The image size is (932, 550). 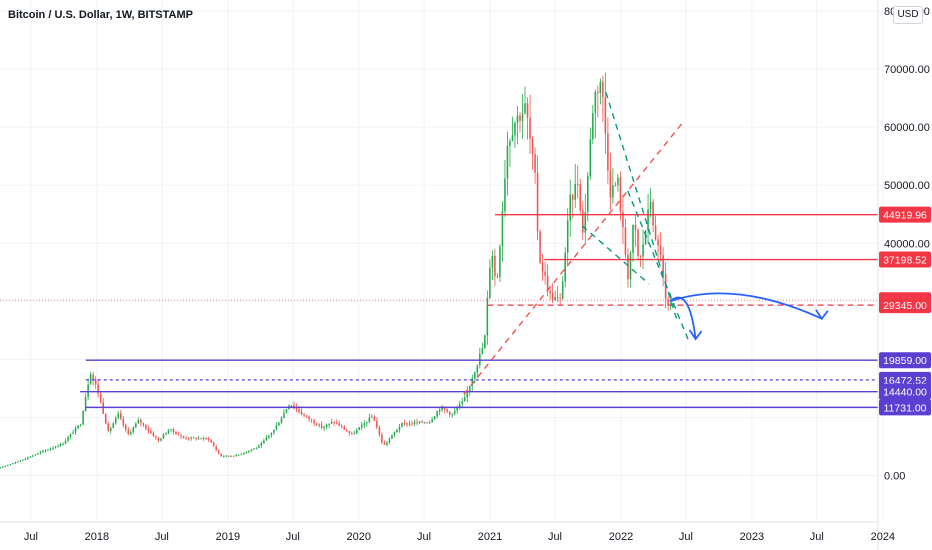 What do you see at coordinates (574, 257) in the screenshot?
I see `trend-line` at bounding box center [574, 257].